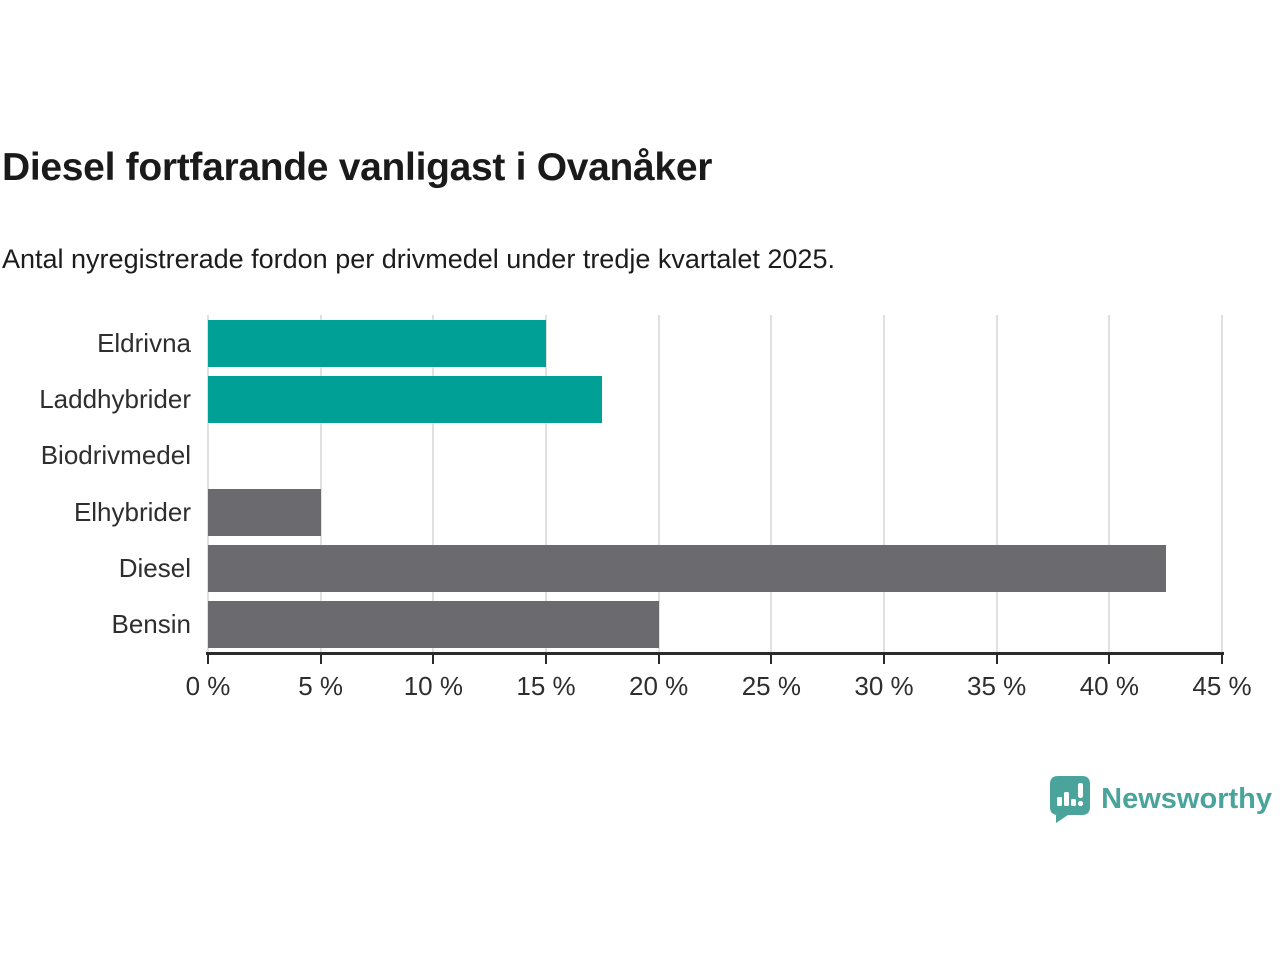 Image resolution: width=1280 pixels, height=960 pixels. Describe the element at coordinates (659, 686) in the screenshot. I see `x-tick-label: 20 %` at that location.